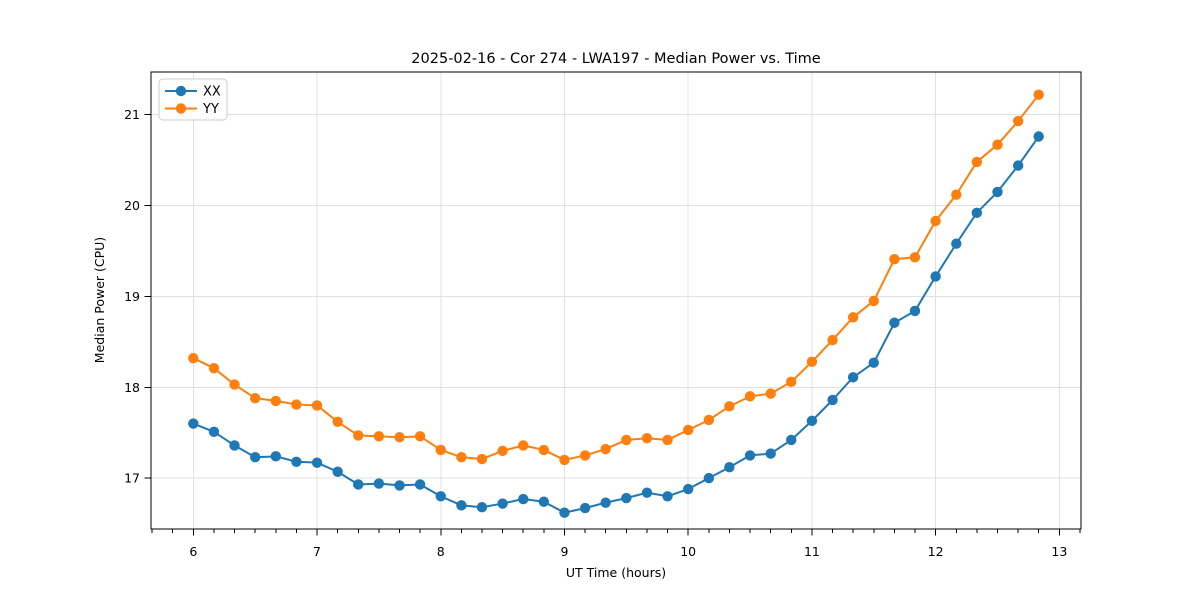 This screenshot has width=1200, height=600. What do you see at coordinates (1059, 551) in the screenshot?
I see `x-tick-label: 13` at bounding box center [1059, 551].